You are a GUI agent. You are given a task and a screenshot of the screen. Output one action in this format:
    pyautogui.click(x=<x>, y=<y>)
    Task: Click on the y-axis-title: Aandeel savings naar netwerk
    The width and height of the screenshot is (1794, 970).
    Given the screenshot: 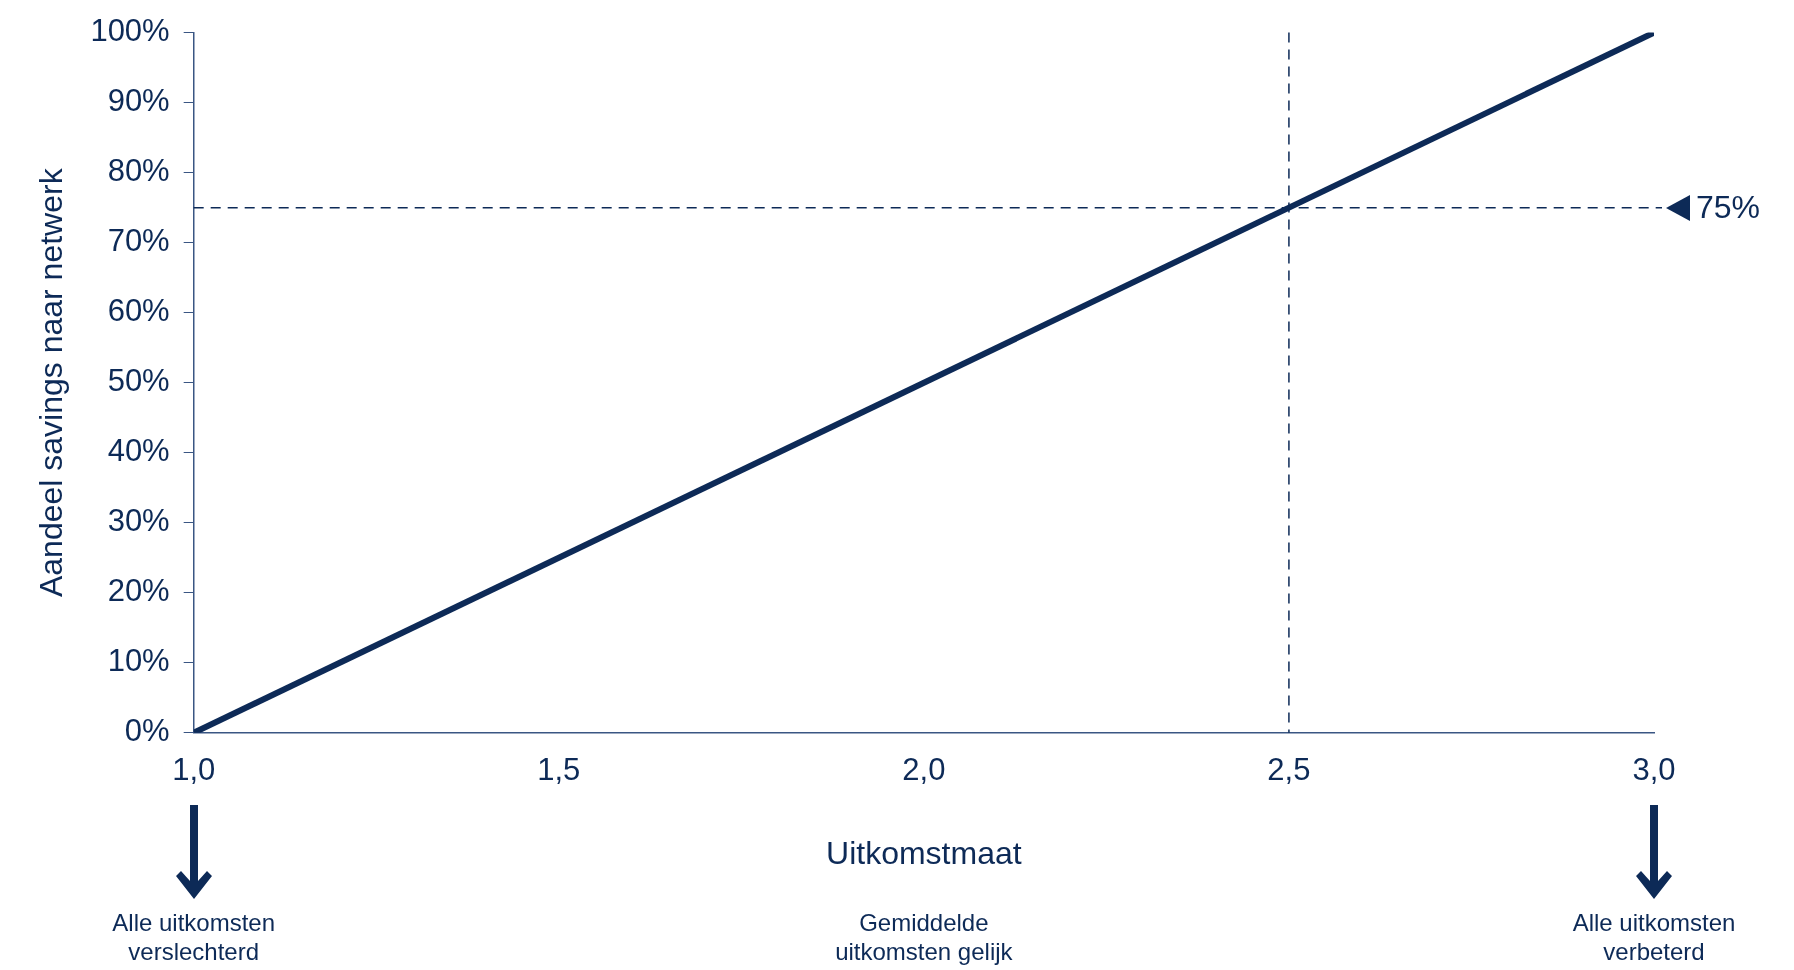 What is the action you would take?
    pyautogui.click(x=51, y=382)
    